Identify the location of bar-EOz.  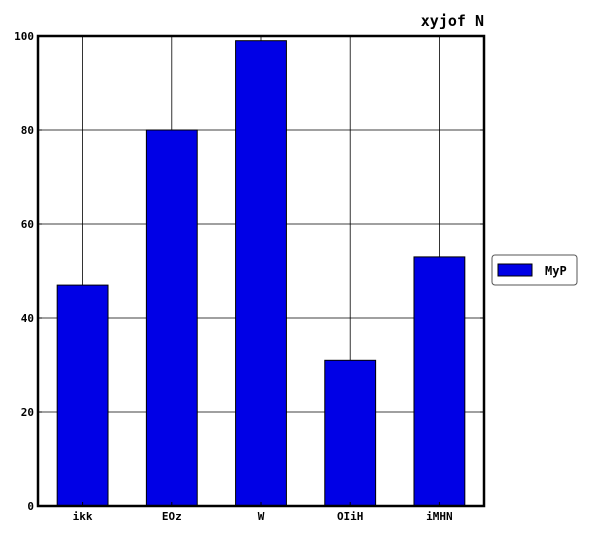
(171, 318).